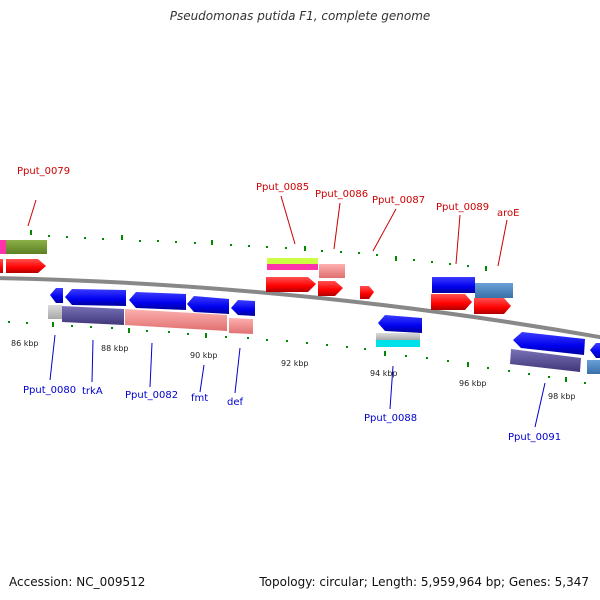  Describe the element at coordinates (49, 390) in the screenshot. I see `gene-label: Pput_0080` at that location.